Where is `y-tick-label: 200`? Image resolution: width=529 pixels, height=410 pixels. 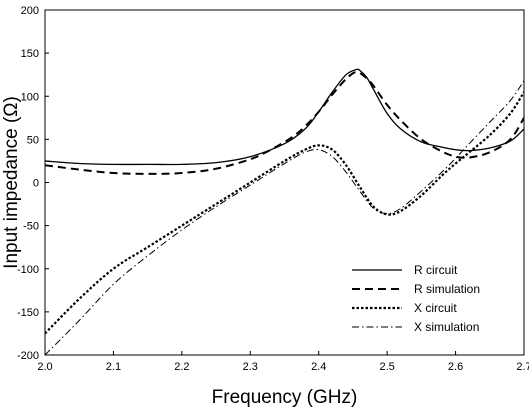 y-tick-label: 200 is located at coordinates (30, 11).